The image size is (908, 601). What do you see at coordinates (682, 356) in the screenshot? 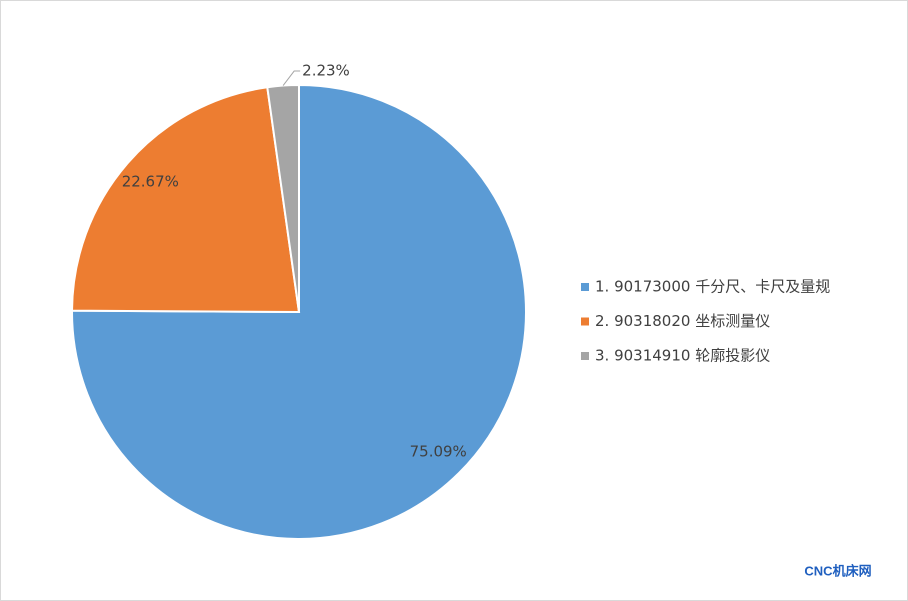
I see `legend-label: 3. 90314910 轮廓投影仪` at bounding box center [682, 356].